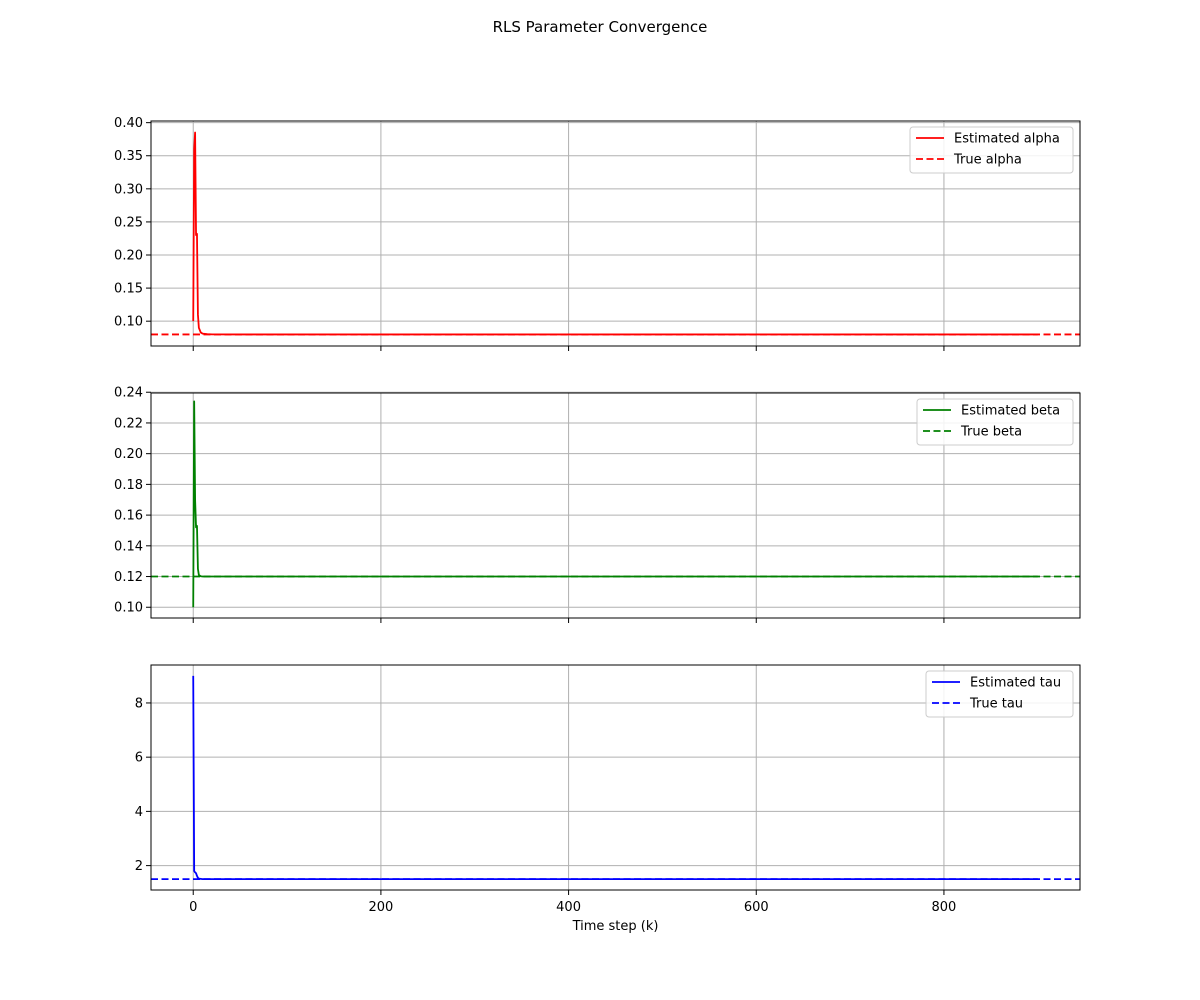 The width and height of the screenshot is (1200, 1000). Describe the element at coordinates (1007, 139) in the screenshot. I see `legend-label: Estimated alpha` at that location.